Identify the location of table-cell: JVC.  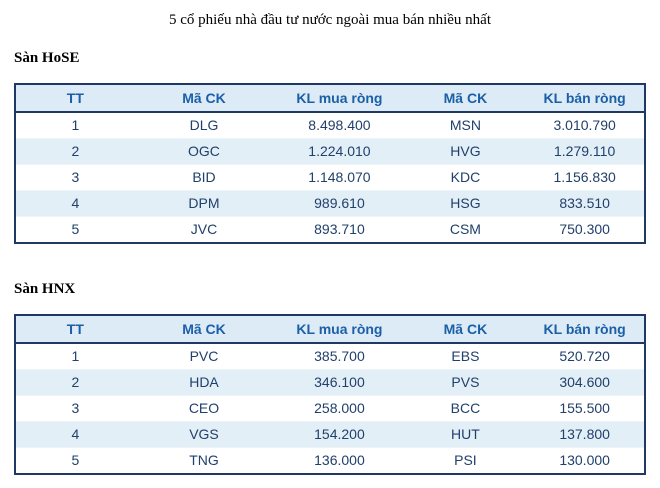
(204, 229).